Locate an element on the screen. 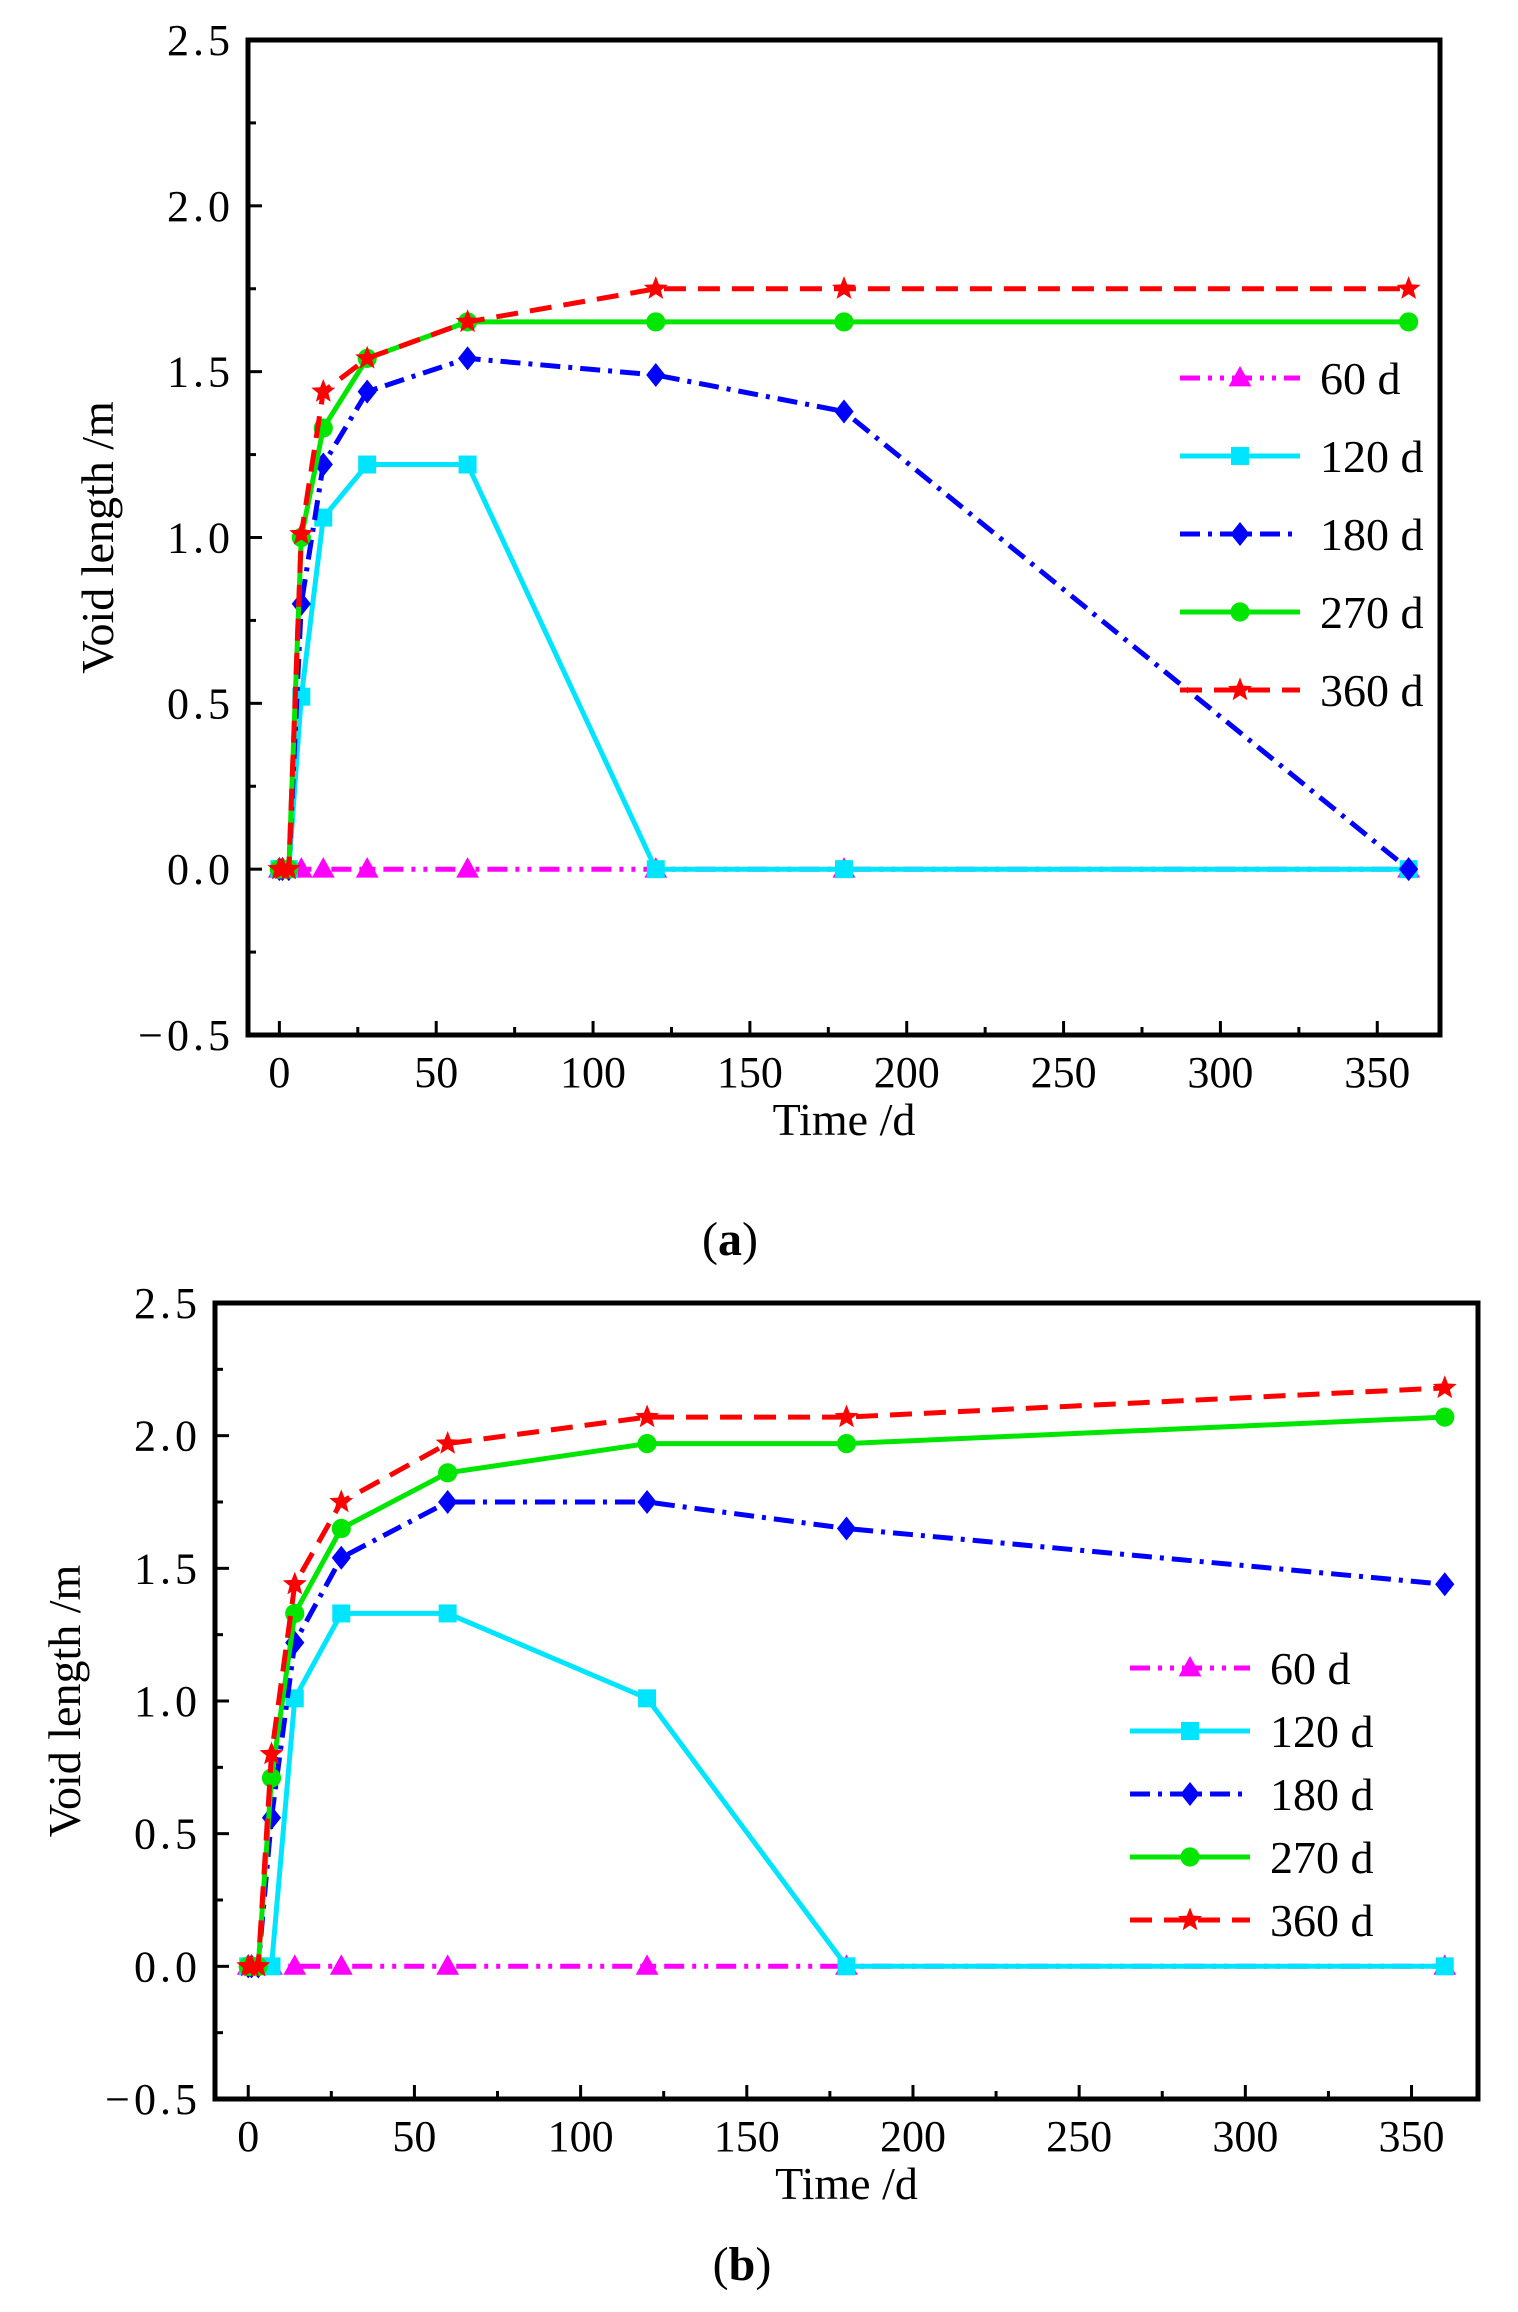 This screenshot has height=2312, width=1518. y-tick-label: 1.0 is located at coordinates (167, 1701).